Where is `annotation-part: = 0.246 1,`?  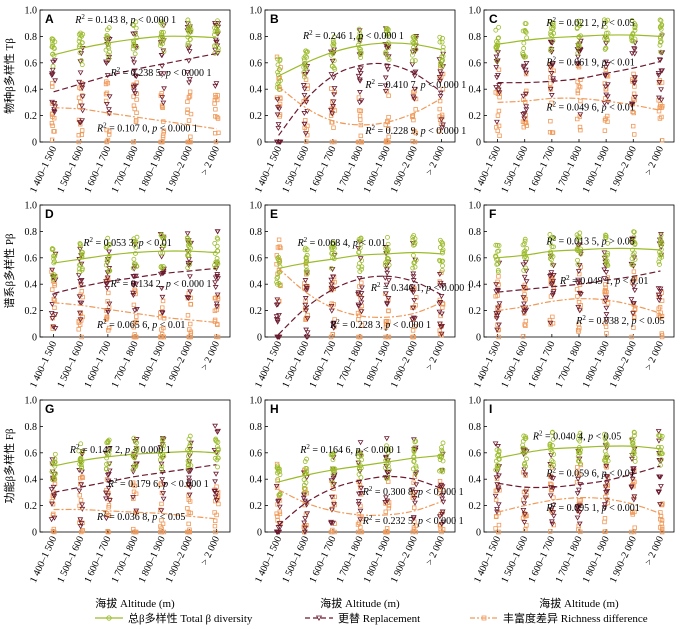 annotation-part: = 0.246 1, is located at coordinates (336, 36).